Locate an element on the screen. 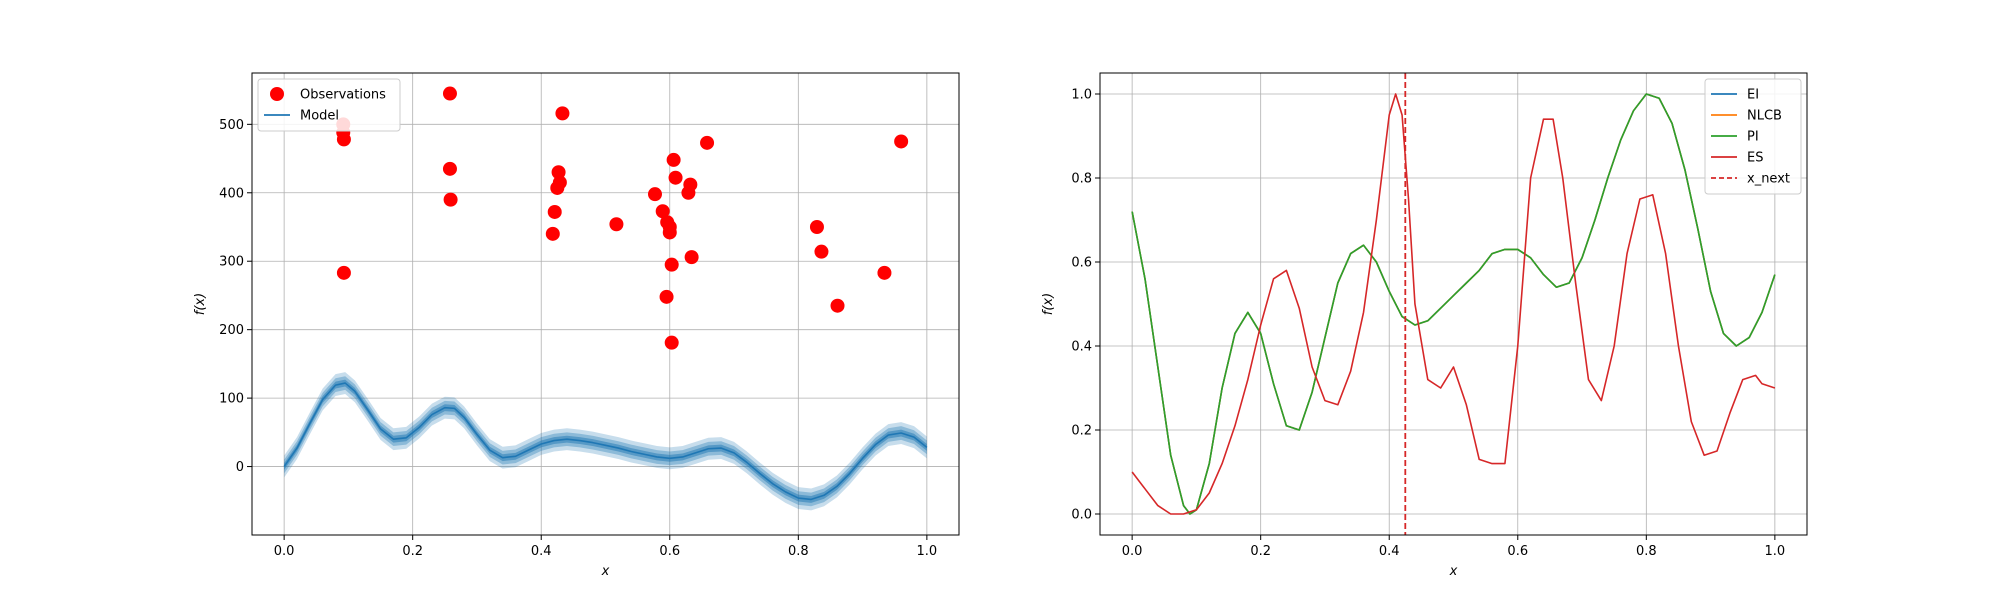 This screenshot has height=600, width=2000. legend-entry: Observations is located at coordinates (328, 95).